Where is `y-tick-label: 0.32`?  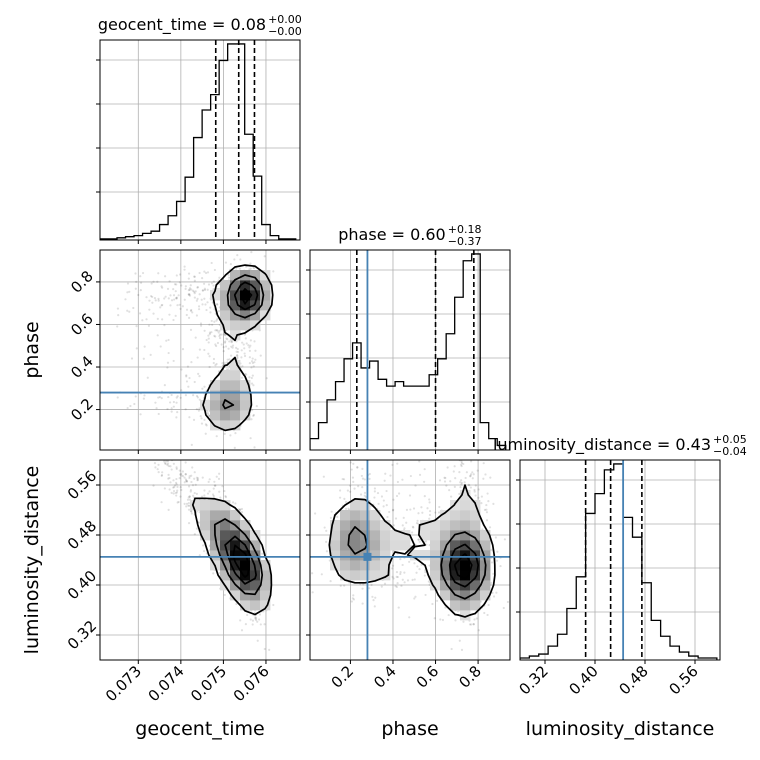 y-tick-label: 0.32 is located at coordinates (82, 635).